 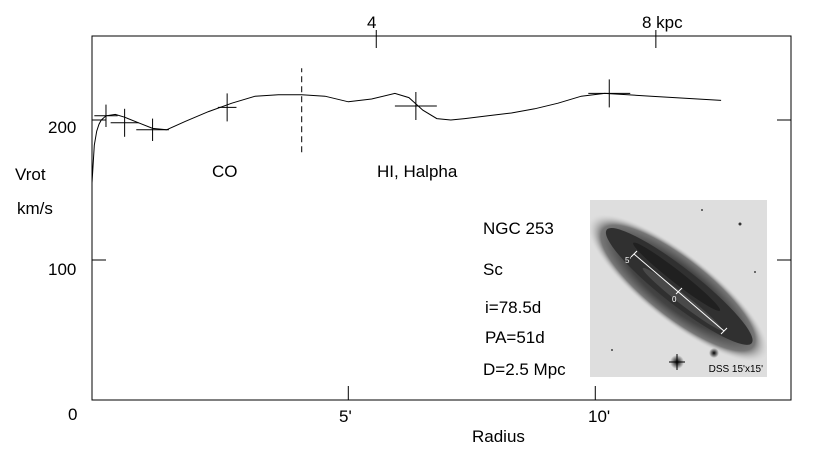 I want to click on inset-scale-label-0: 0, so click(x=674, y=299).